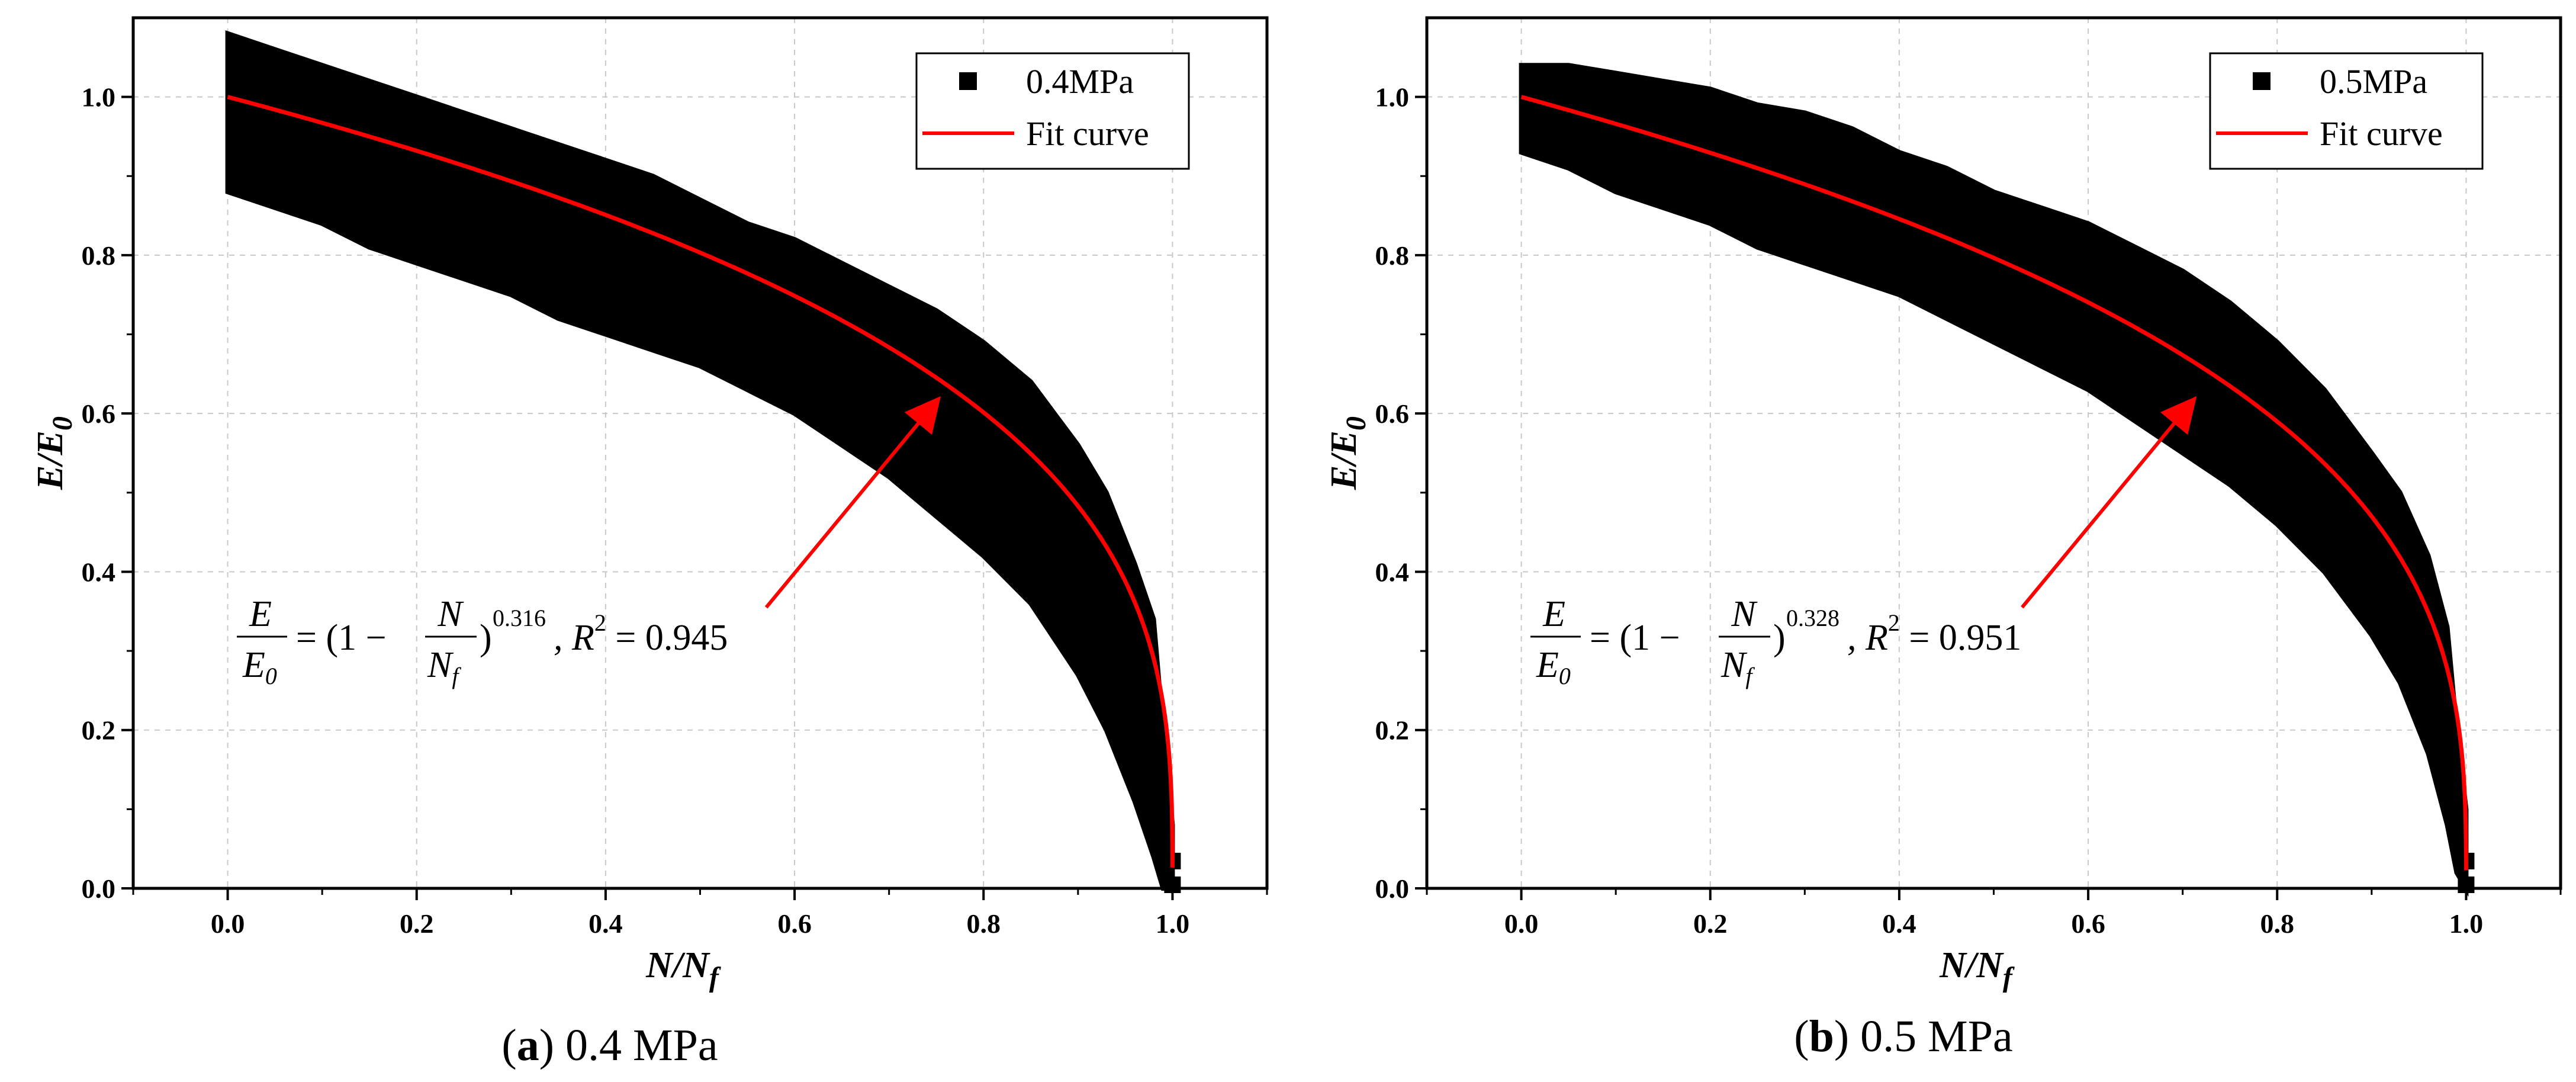 This screenshot has width=2576, height=1082. I want to click on panel-b-legend-label-data: 0.5MPa, so click(2373, 81).